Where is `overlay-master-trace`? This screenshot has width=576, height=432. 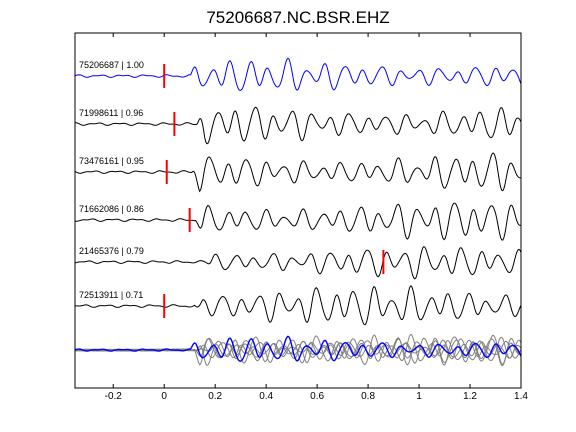 overlay-master-trace is located at coordinates (298, 348).